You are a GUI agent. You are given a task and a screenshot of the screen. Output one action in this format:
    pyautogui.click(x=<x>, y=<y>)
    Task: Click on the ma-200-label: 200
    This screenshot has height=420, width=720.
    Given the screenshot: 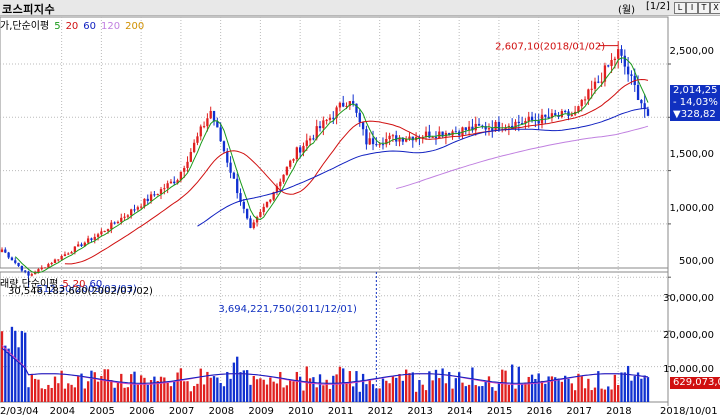 What is the action you would take?
    pyautogui.click(x=135, y=26)
    